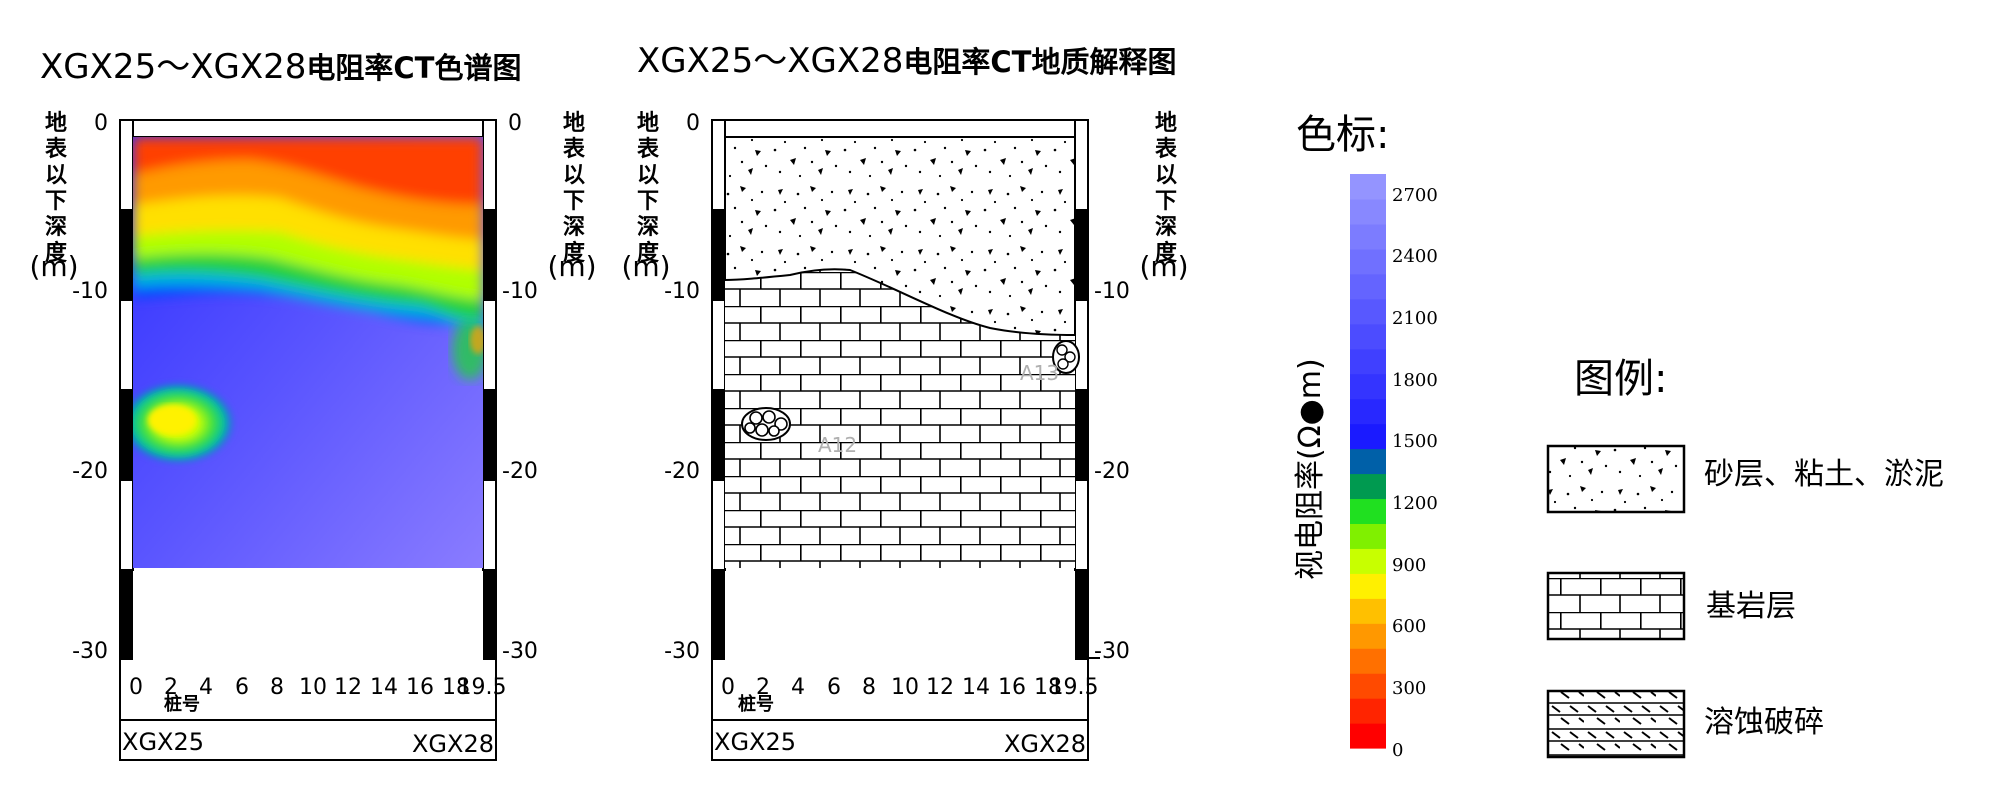  Describe the element at coordinates (1074, 687) in the screenshot. I see `pile-tick: 19.5` at that location.